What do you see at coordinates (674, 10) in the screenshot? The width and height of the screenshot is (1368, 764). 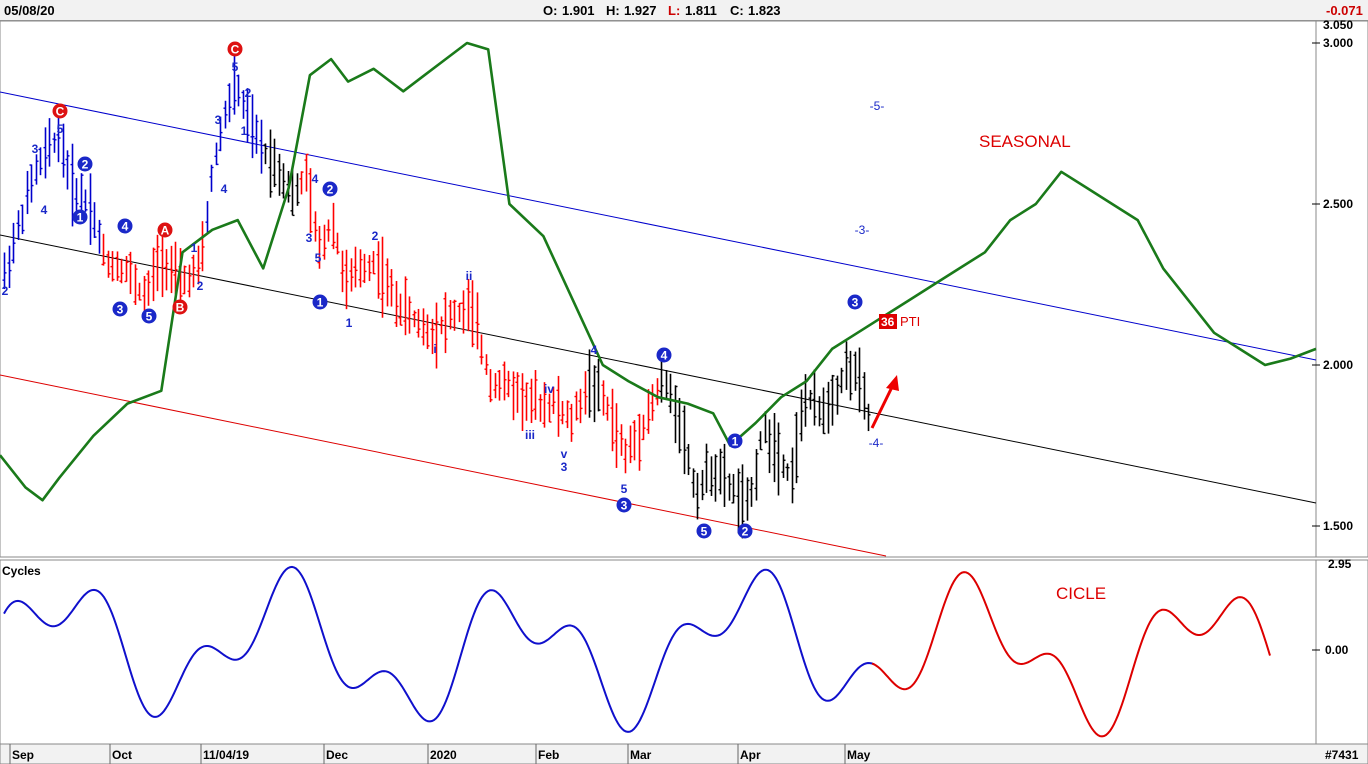 I see `header-low-label: L:` at bounding box center [674, 10].